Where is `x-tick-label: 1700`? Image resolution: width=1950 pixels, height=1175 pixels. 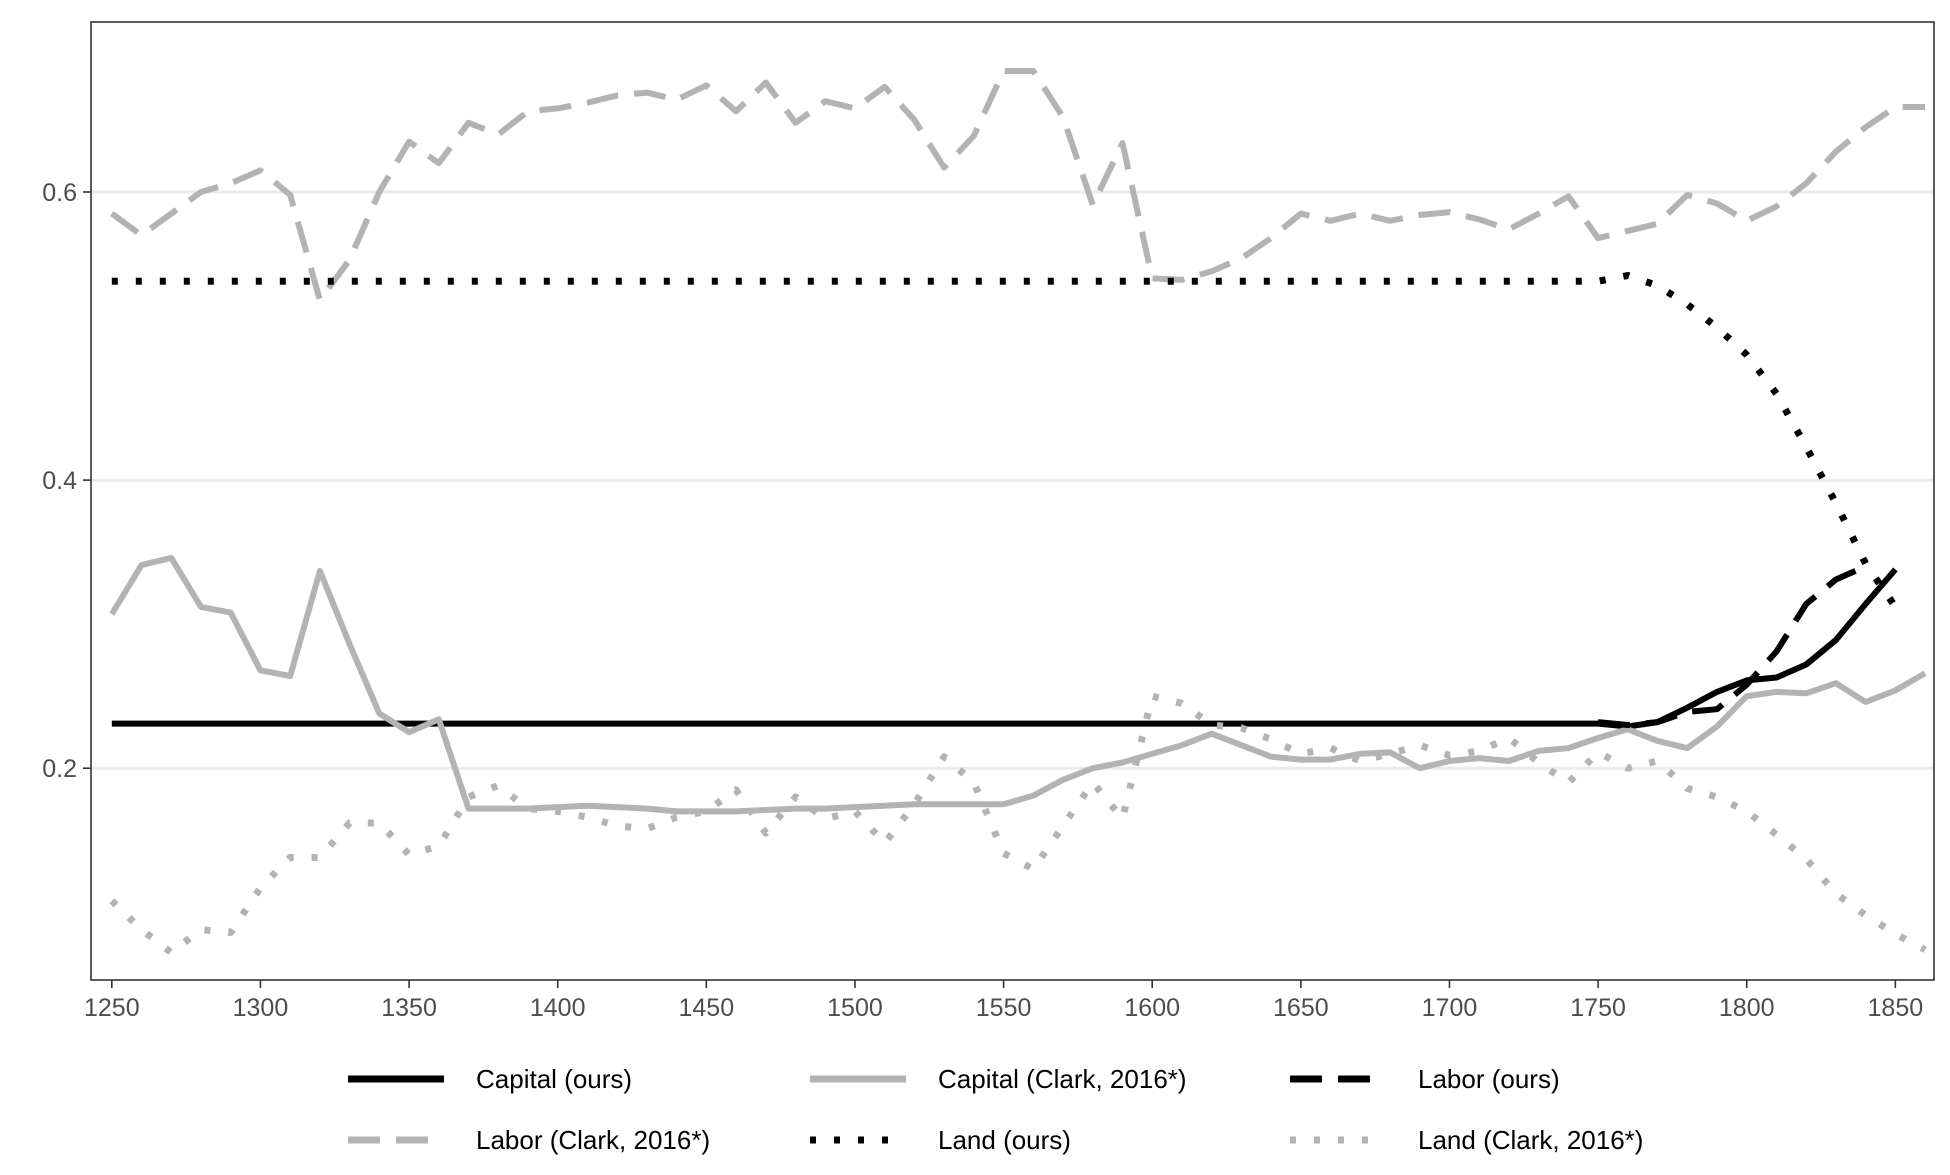 x-tick-label: 1700 is located at coordinates (1450, 1008).